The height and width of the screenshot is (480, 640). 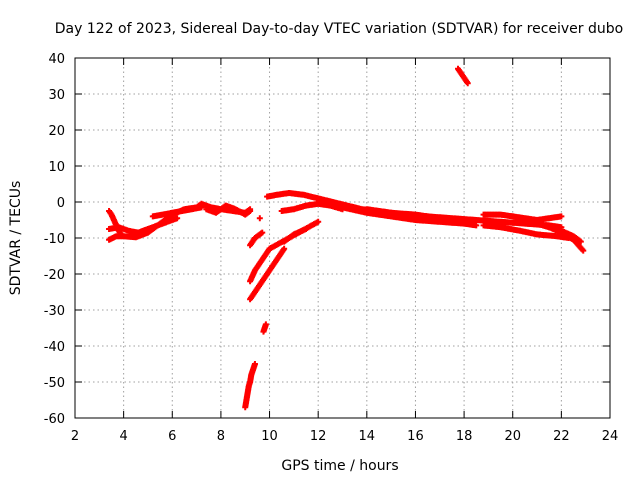 What do you see at coordinates (512, 436) in the screenshot?
I see `x-tick-label: 20` at bounding box center [512, 436].